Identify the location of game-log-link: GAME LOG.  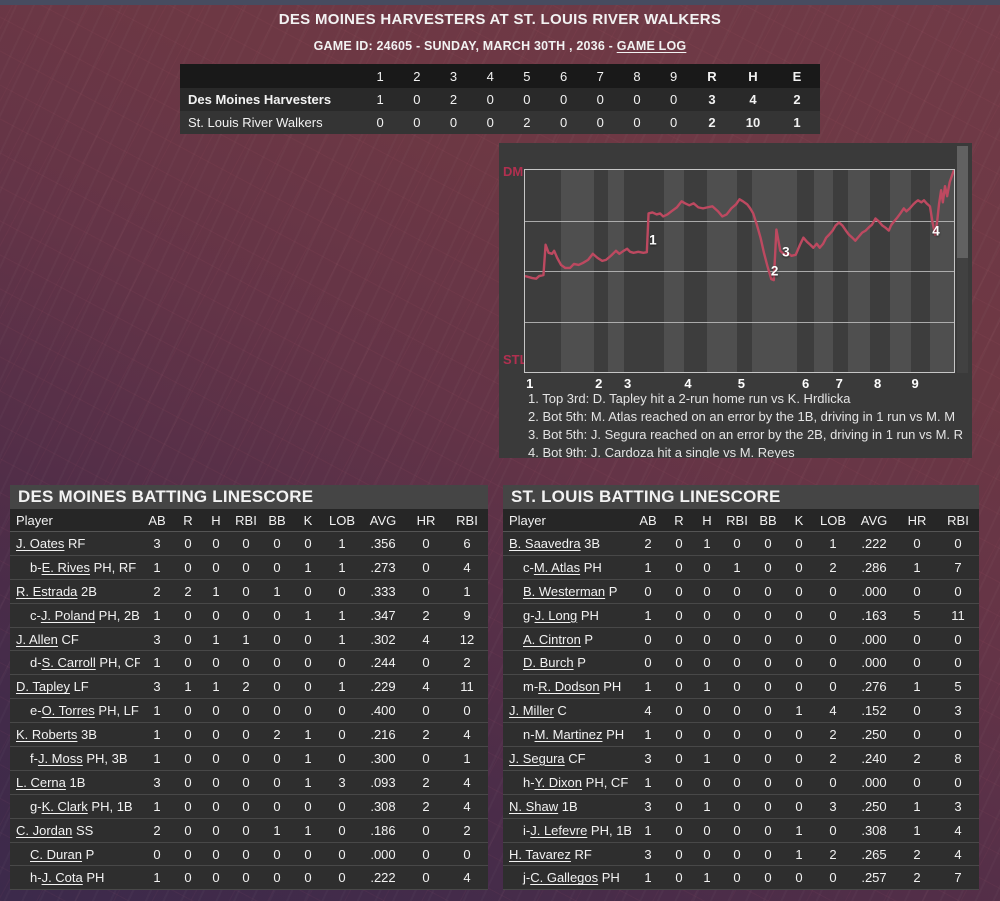
(651, 46).